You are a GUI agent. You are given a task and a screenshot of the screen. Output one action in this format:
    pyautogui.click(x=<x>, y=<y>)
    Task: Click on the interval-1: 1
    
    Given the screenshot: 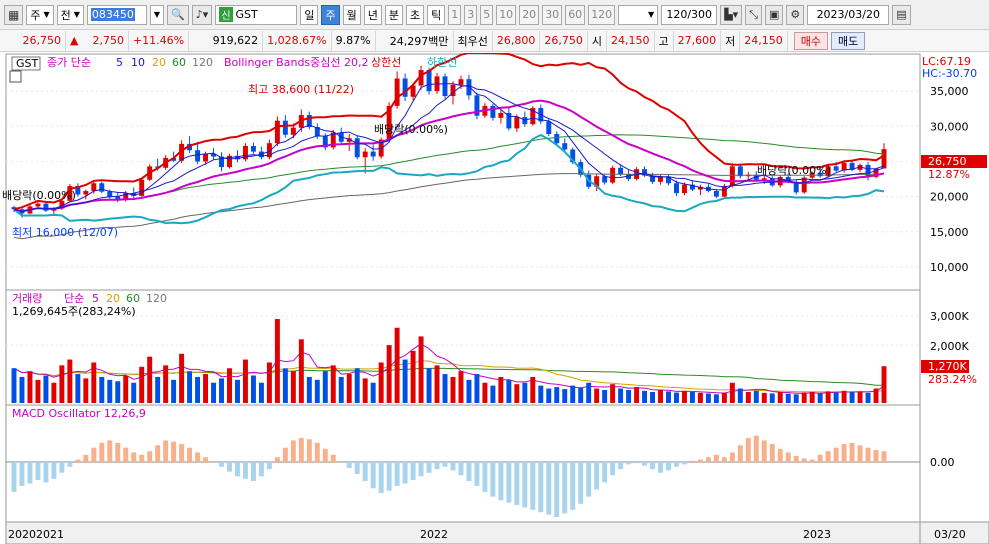 What is the action you would take?
    pyautogui.click(x=455, y=14)
    